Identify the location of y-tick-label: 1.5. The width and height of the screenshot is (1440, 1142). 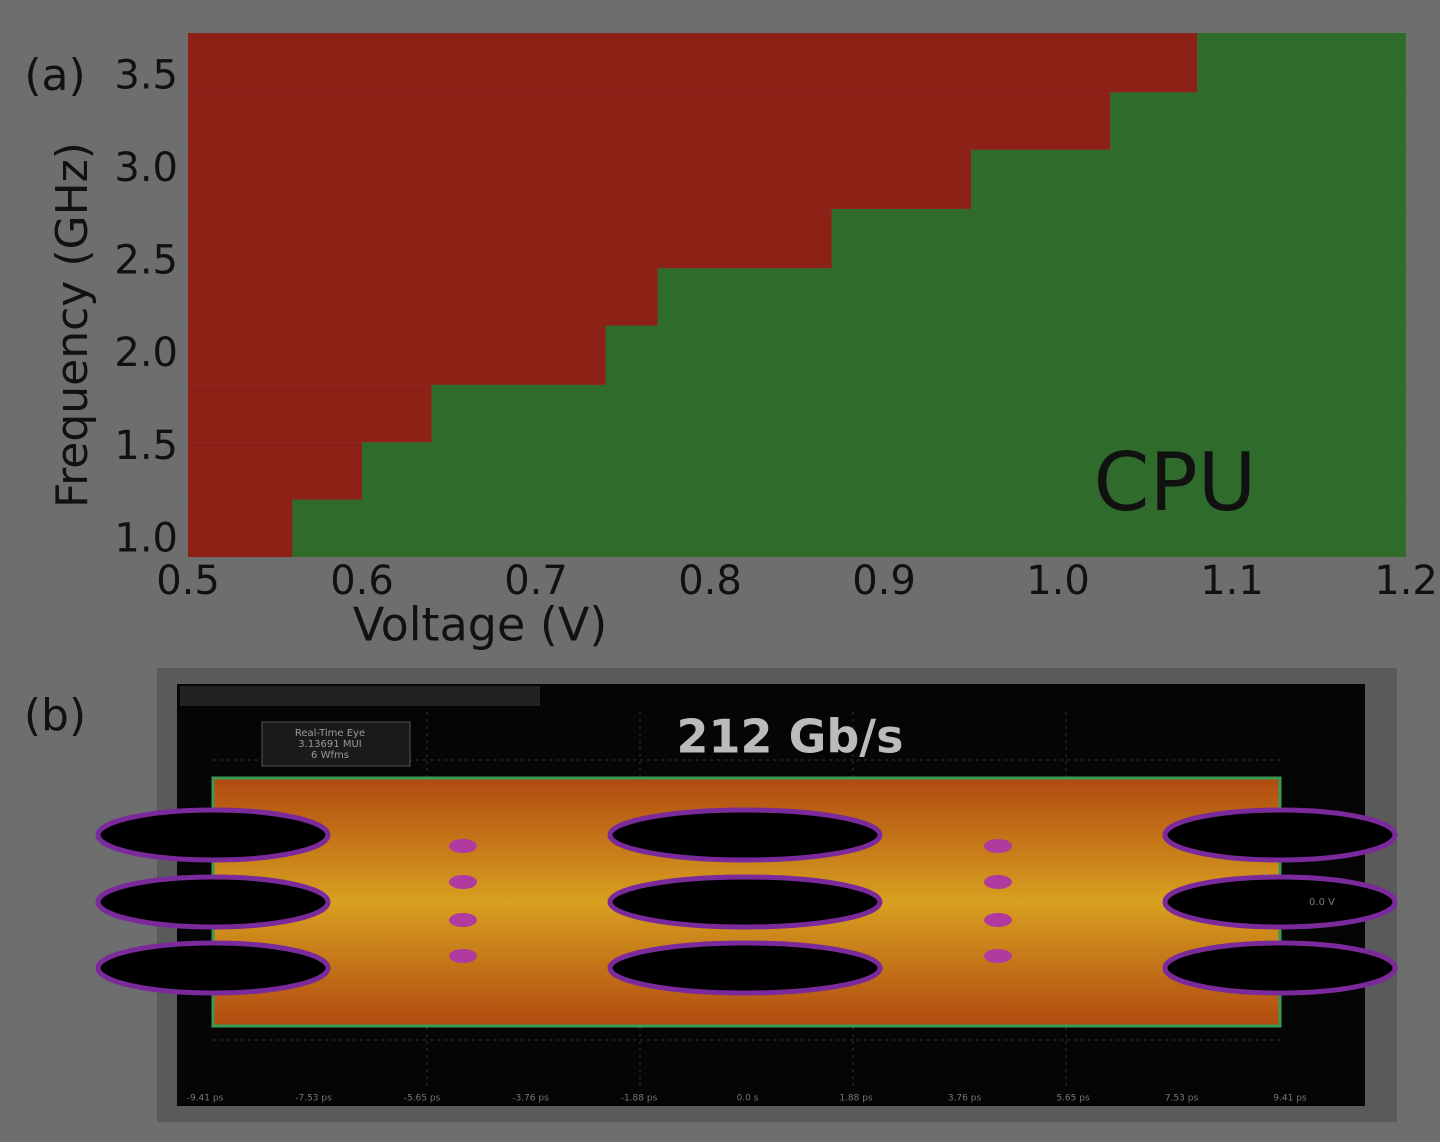
(146, 446).